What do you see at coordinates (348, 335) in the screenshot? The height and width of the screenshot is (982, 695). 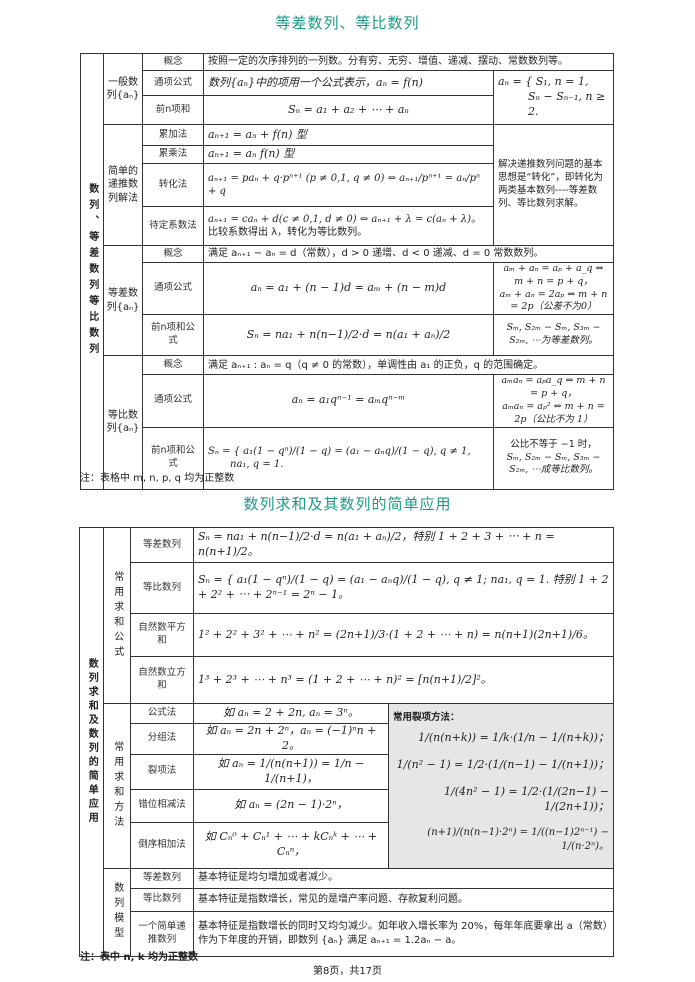 I see `formula: Sₙ = na₁ + n(n−1)/2·d = n(a₁ + aₙ)/2` at bounding box center [348, 335].